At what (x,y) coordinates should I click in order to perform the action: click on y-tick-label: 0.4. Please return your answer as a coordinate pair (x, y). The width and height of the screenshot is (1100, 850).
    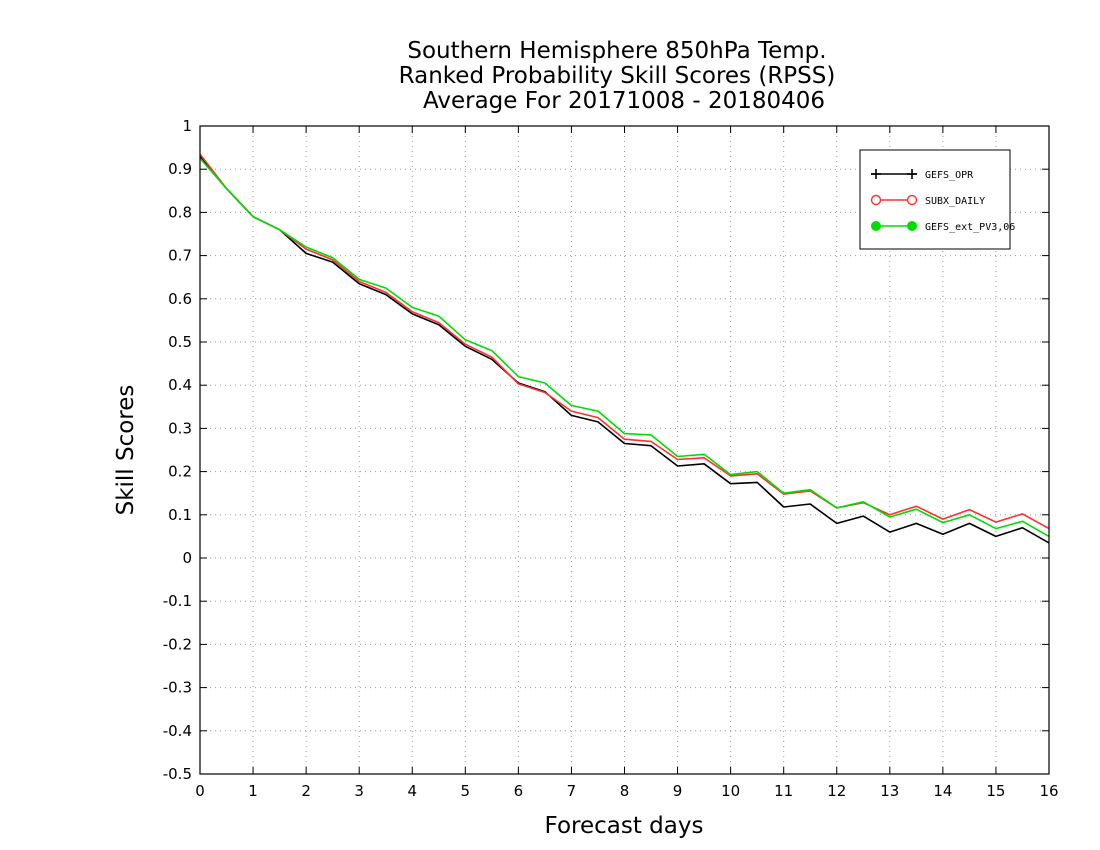
    Looking at the image, I should click on (180, 385).